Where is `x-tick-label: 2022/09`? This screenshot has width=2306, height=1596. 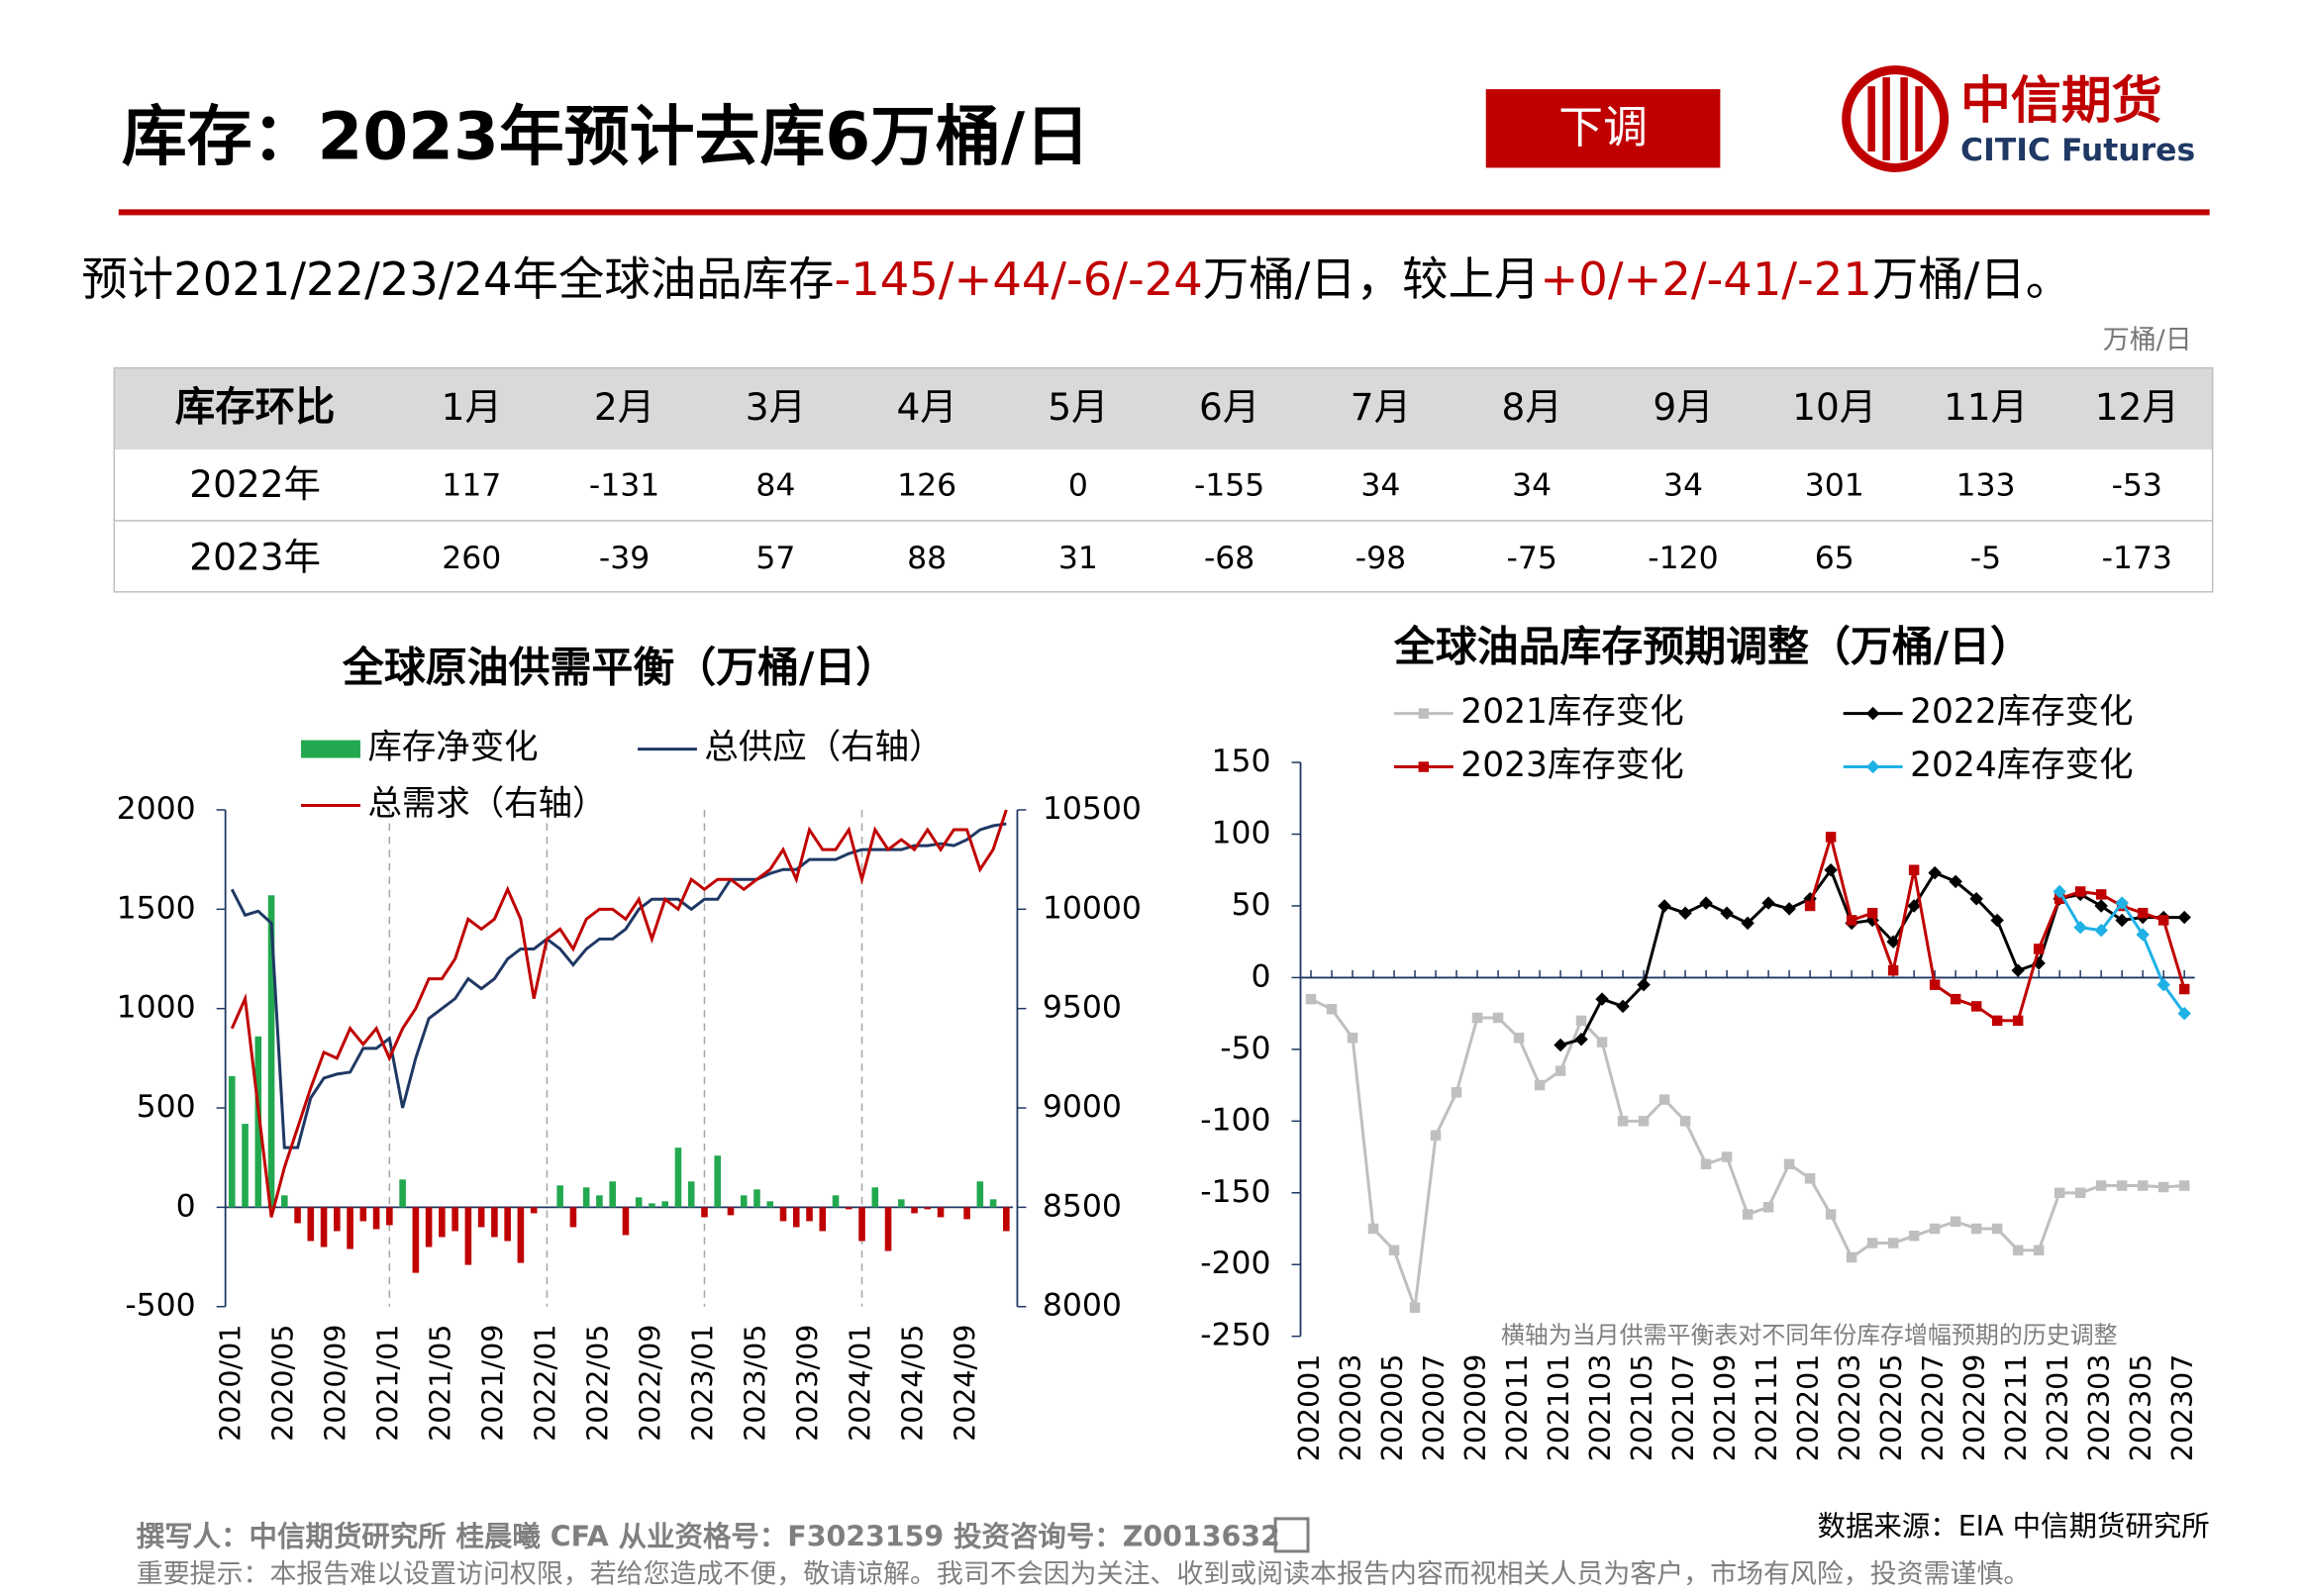 x-tick-label: 2022/09 is located at coordinates (650, 1383).